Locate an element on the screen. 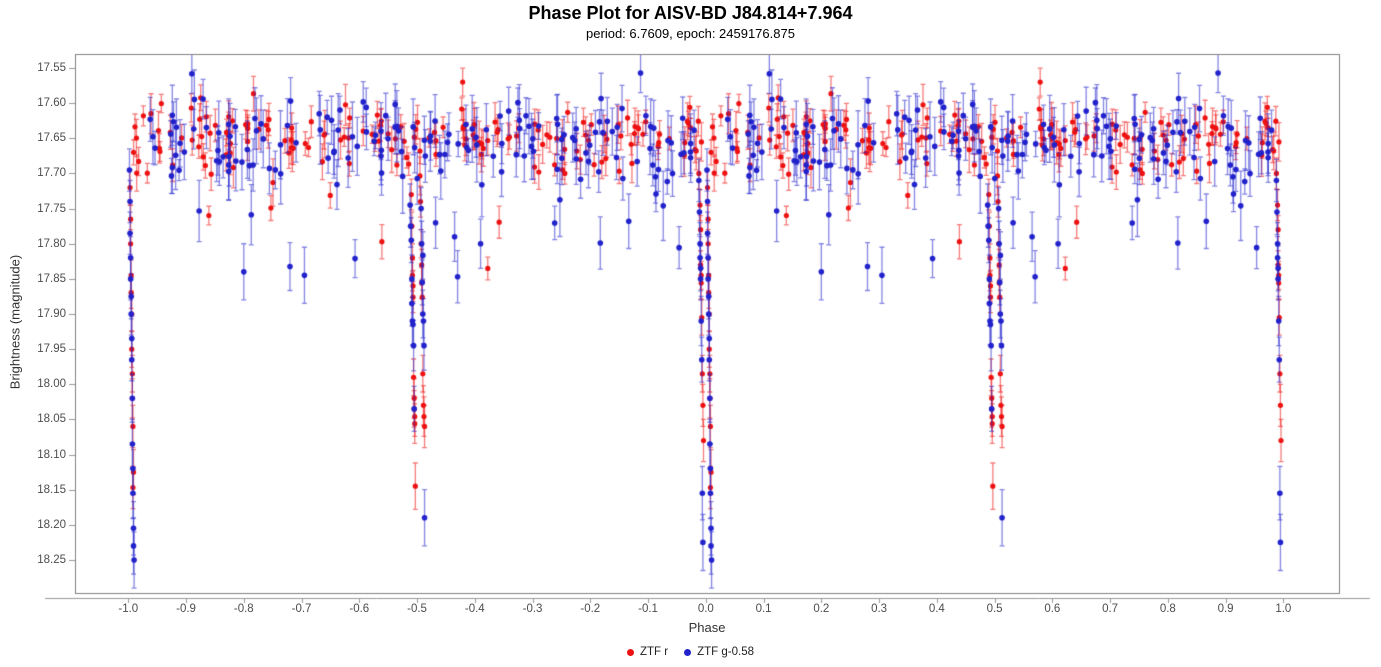 This screenshot has height=667, width=1381. y-tick-label: 18.15 is located at coordinates (51, 489).